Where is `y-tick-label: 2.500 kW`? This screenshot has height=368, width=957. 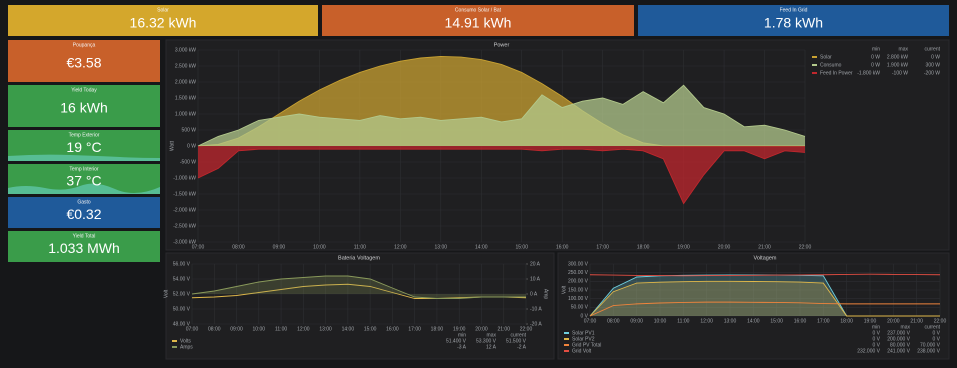
y-tick-label: 2.500 kW is located at coordinates (185, 66).